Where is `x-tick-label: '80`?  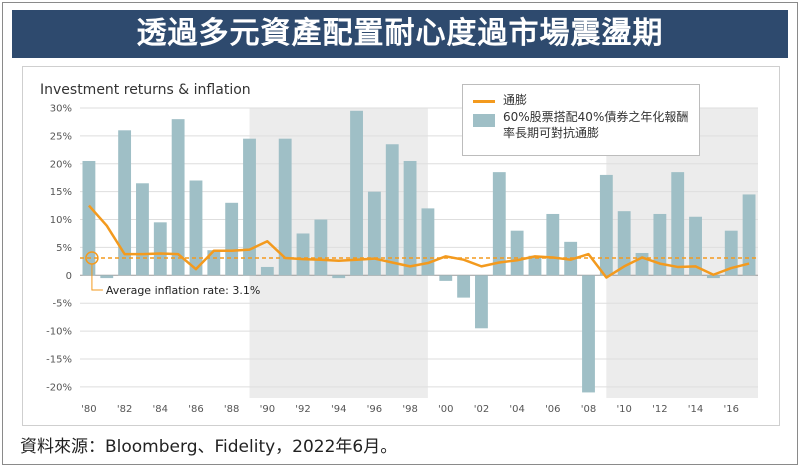
x-tick-label: '80 is located at coordinates (88, 409).